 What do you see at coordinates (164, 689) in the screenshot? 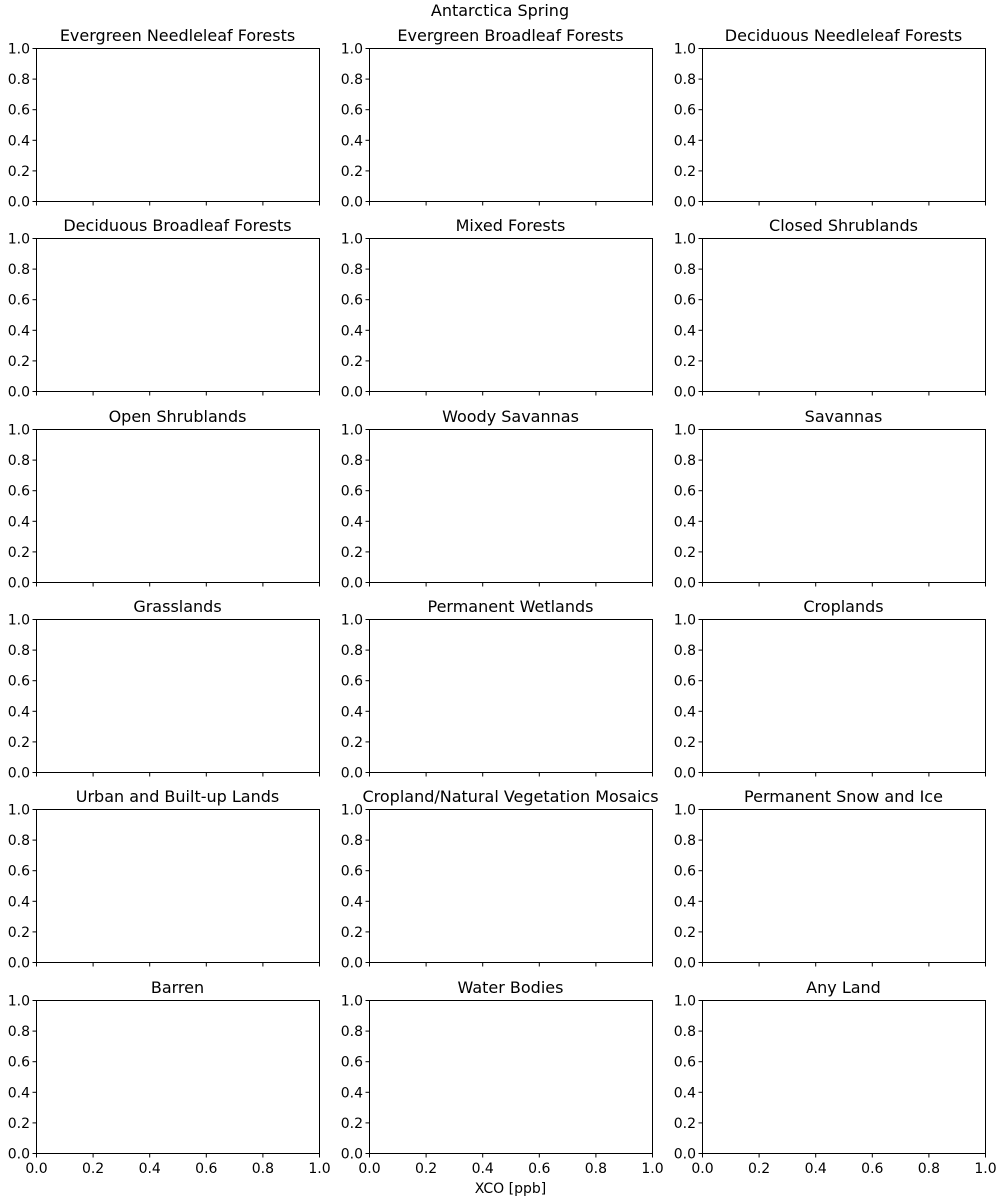
I see `subplot-10: Grasslands 0.0 0.2 0.4 0.6 0.8 1.0` at bounding box center [164, 689].